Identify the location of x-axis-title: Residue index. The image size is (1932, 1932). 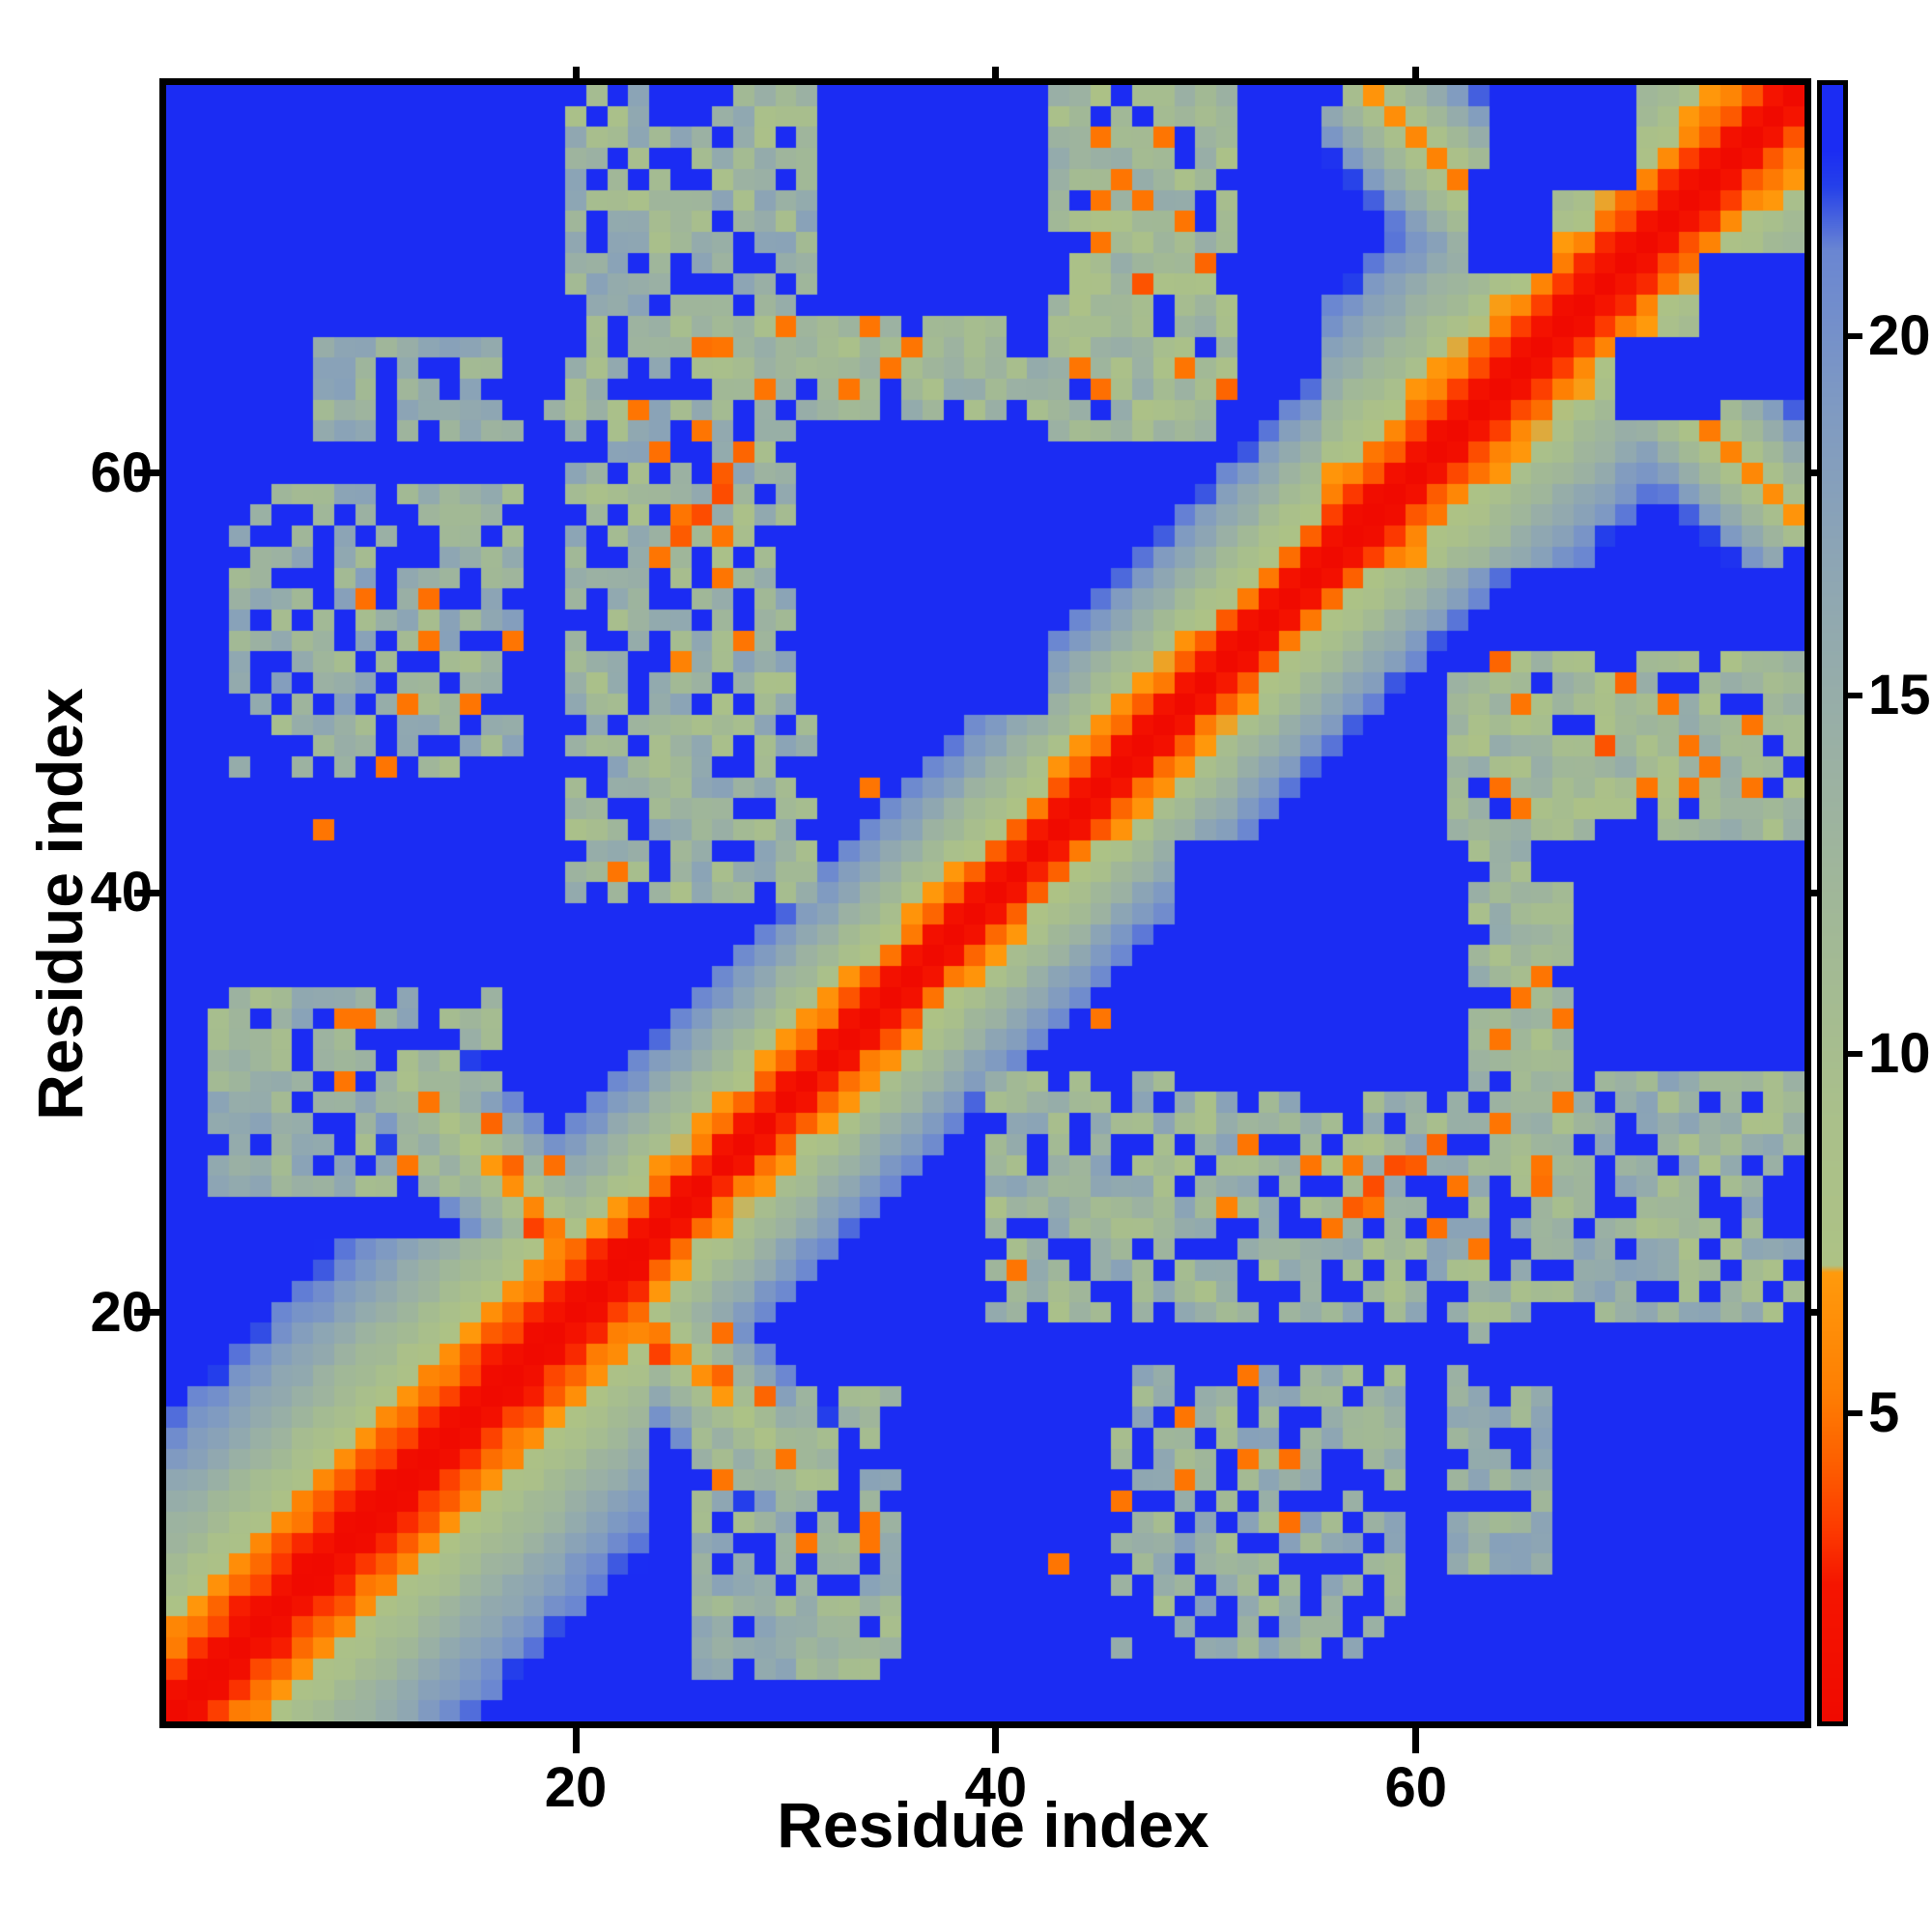
(993, 1825).